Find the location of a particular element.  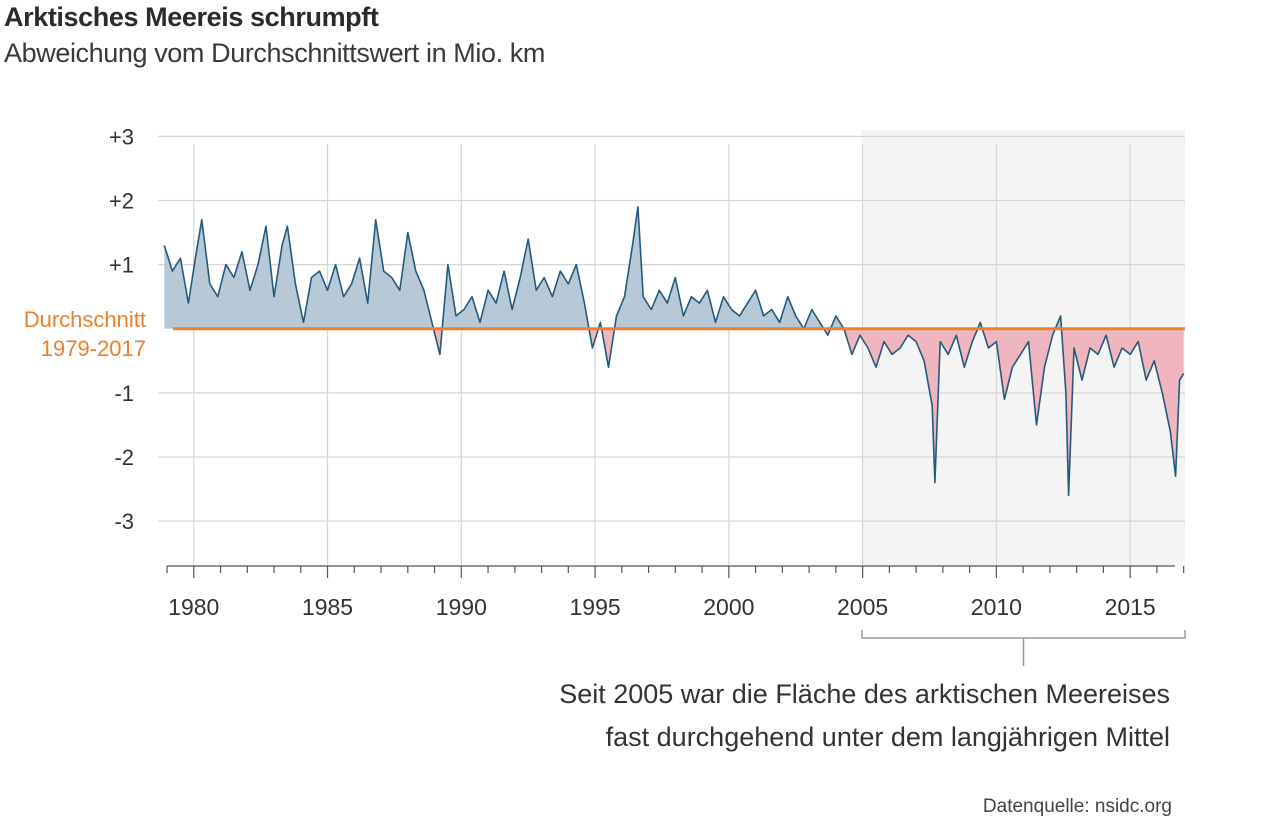

y-tick-label: -2 is located at coordinates (124, 457).